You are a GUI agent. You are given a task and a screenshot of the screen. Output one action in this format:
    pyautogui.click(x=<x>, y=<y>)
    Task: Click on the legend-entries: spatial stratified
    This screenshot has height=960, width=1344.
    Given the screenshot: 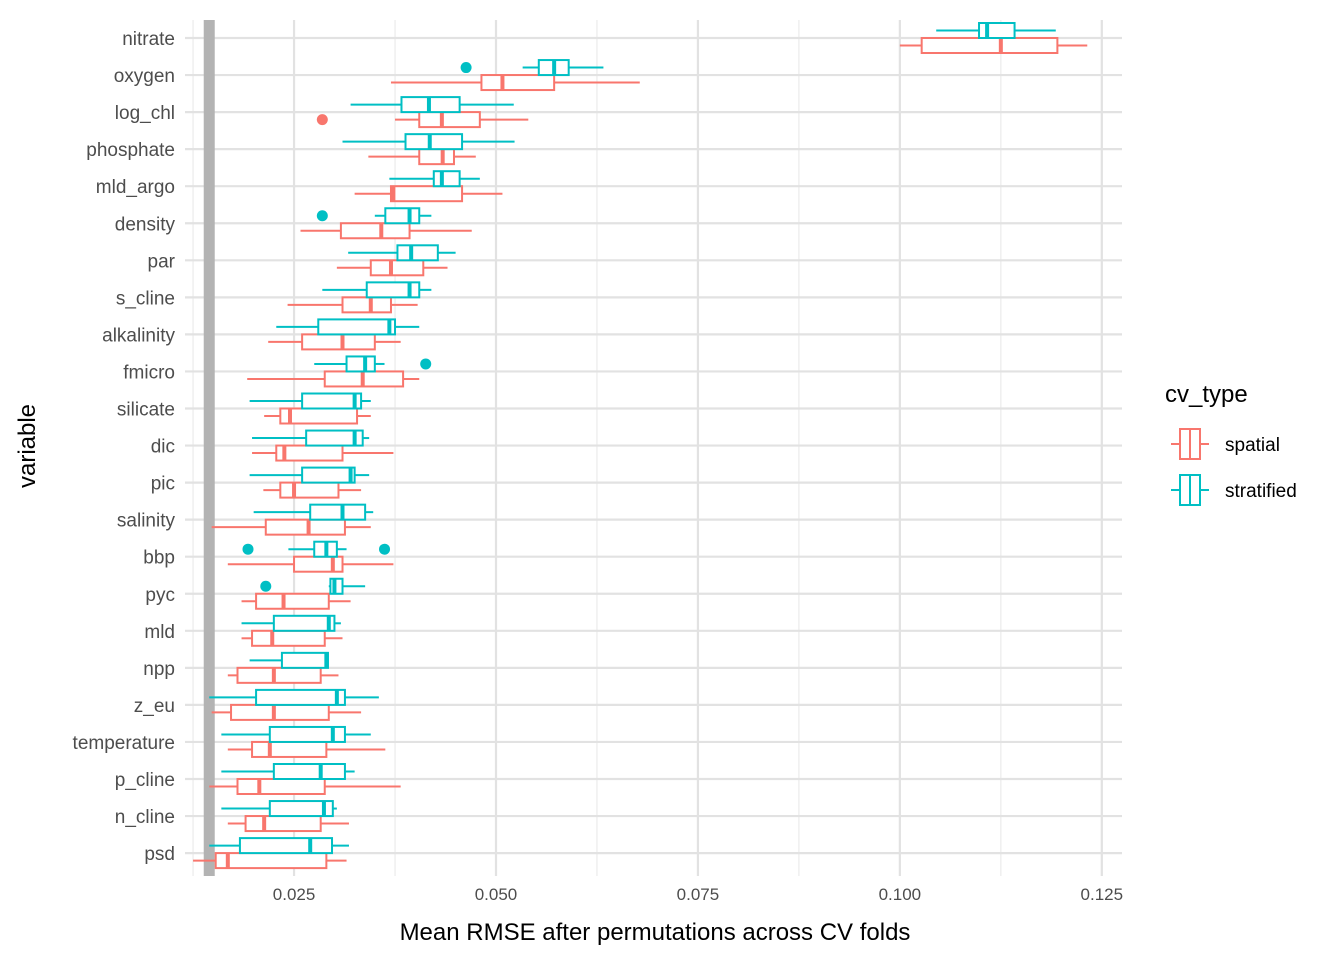 What is the action you would take?
    pyautogui.click(x=1234, y=467)
    